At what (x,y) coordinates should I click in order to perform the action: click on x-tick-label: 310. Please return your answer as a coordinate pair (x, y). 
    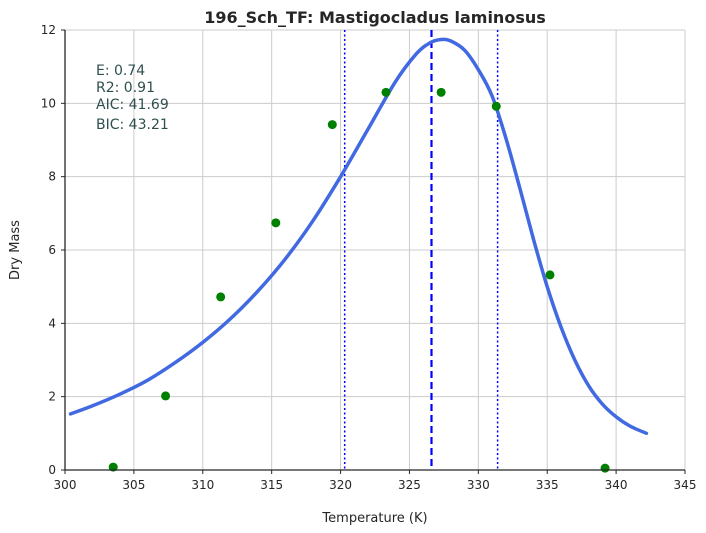
    Looking at the image, I should click on (202, 485).